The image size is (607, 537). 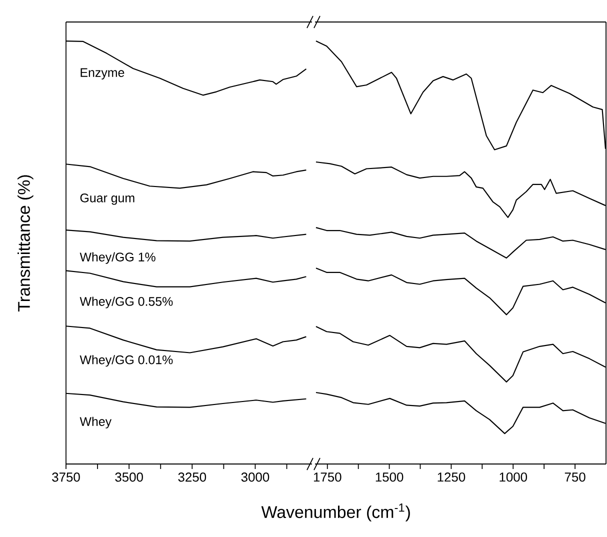 I want to click on x-tick-label: 3750, so click(x=66, y=477).